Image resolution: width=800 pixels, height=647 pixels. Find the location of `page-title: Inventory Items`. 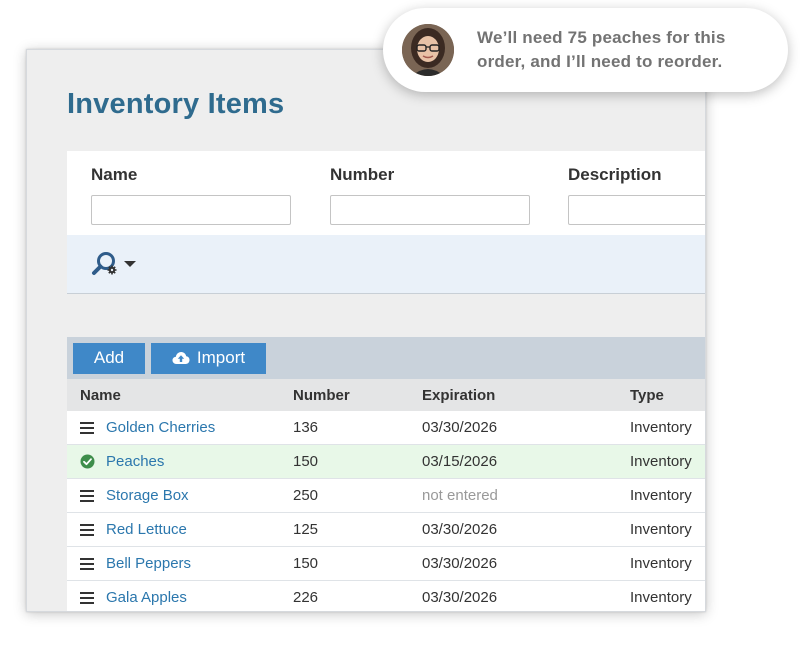

page-title: Inventory Items is located at coordinates (176, 104).